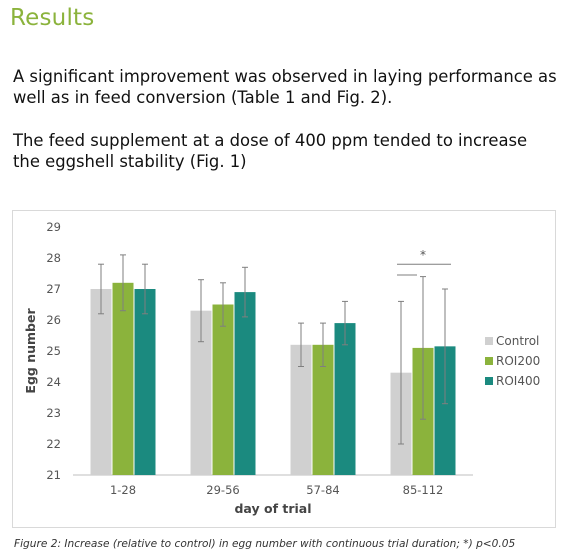 The image size is (563, 556). I want to click on y-tick-label: 29, so click(53, 227).